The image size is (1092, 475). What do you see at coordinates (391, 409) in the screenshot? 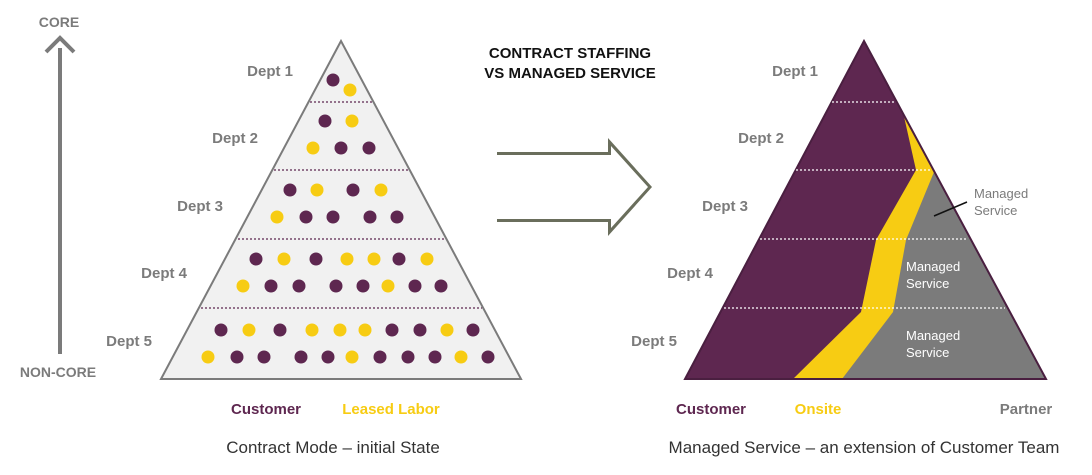
I see `left-legend-leased-labor: Leased Labor` at bounding box center [391, 409].